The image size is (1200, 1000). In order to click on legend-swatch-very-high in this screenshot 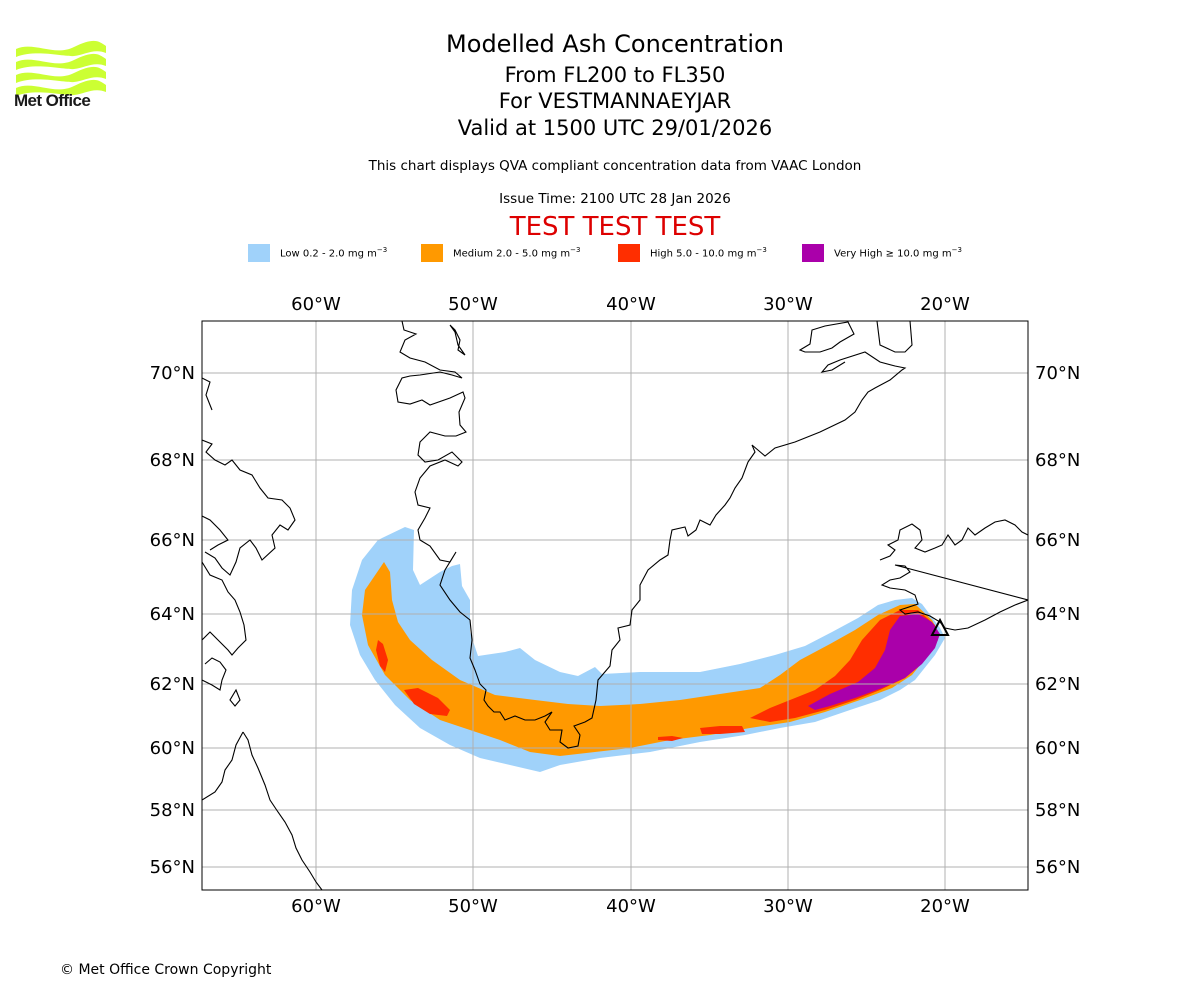, I will do `click(813, 253)`.